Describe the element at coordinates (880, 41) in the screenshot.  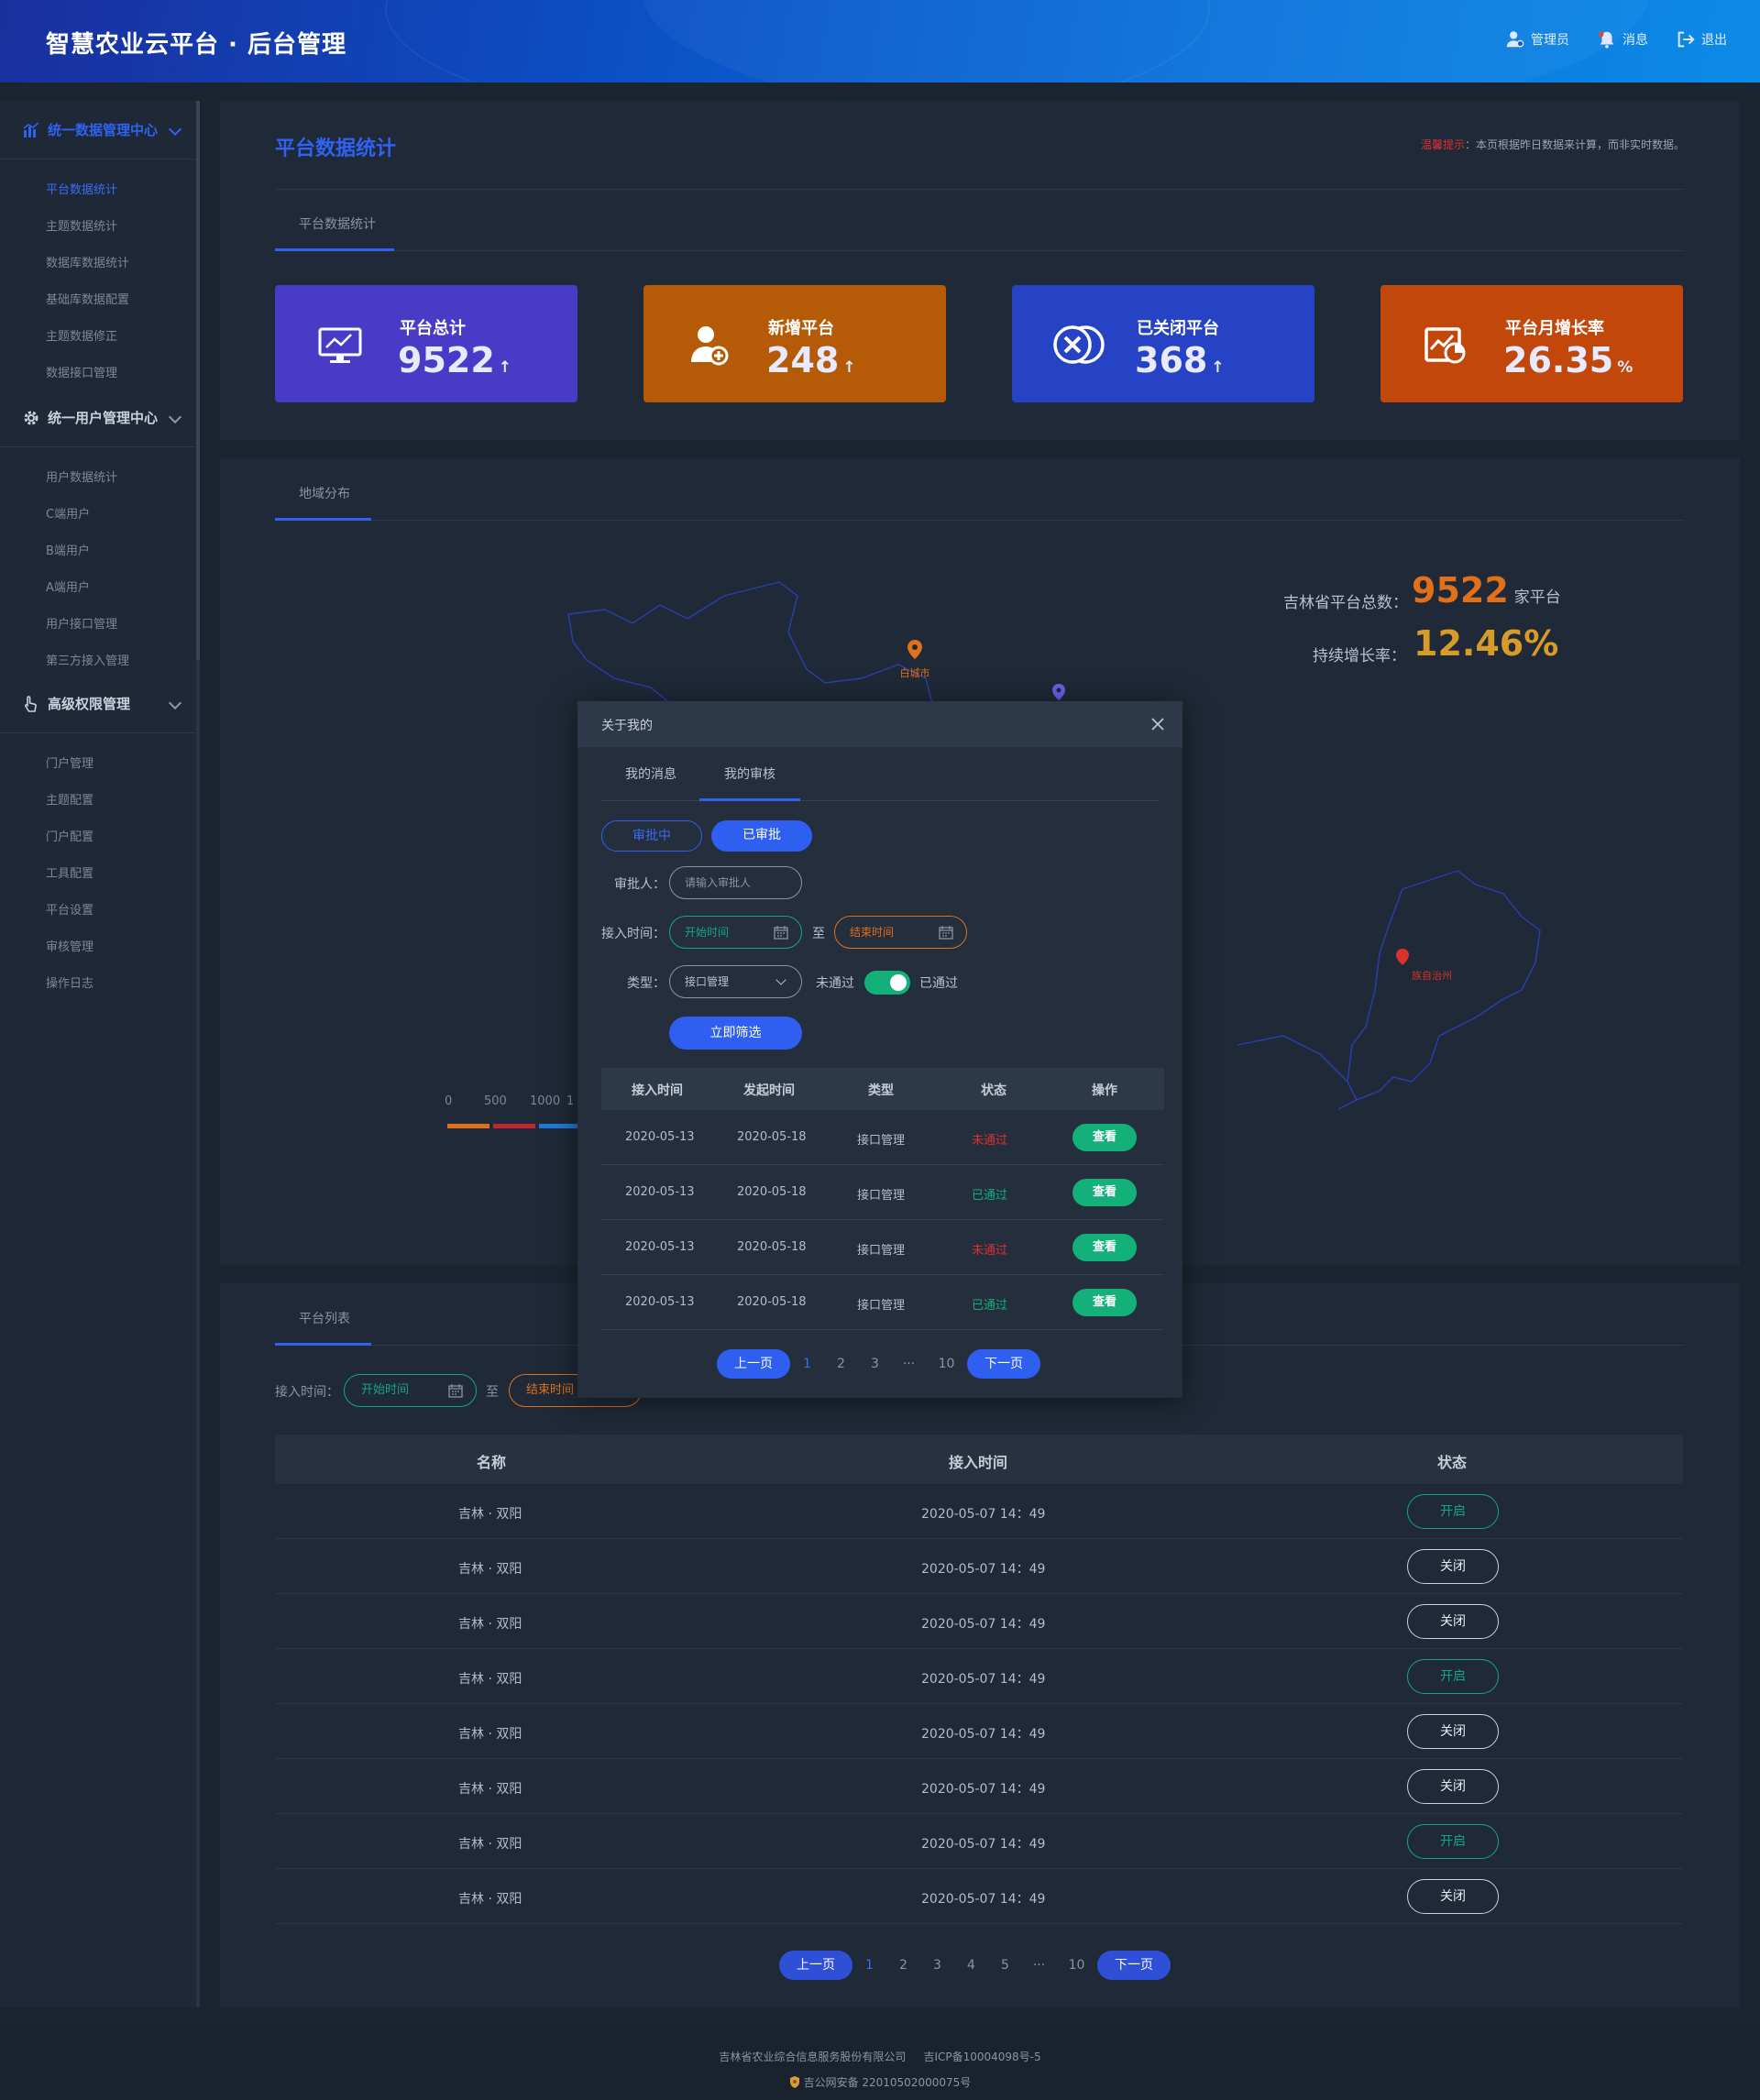
I see `top-header: 智慧农业云平台 · 后台管理 管理员 消息 退出` at that location.